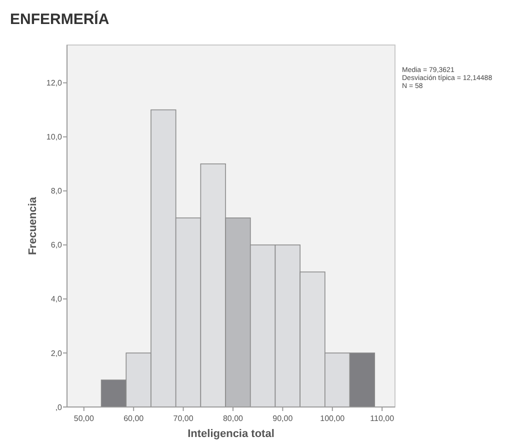 The width and height of the screenshot is (517, 446). I want to click on y-tick-label: ,0, so click(59, 407).